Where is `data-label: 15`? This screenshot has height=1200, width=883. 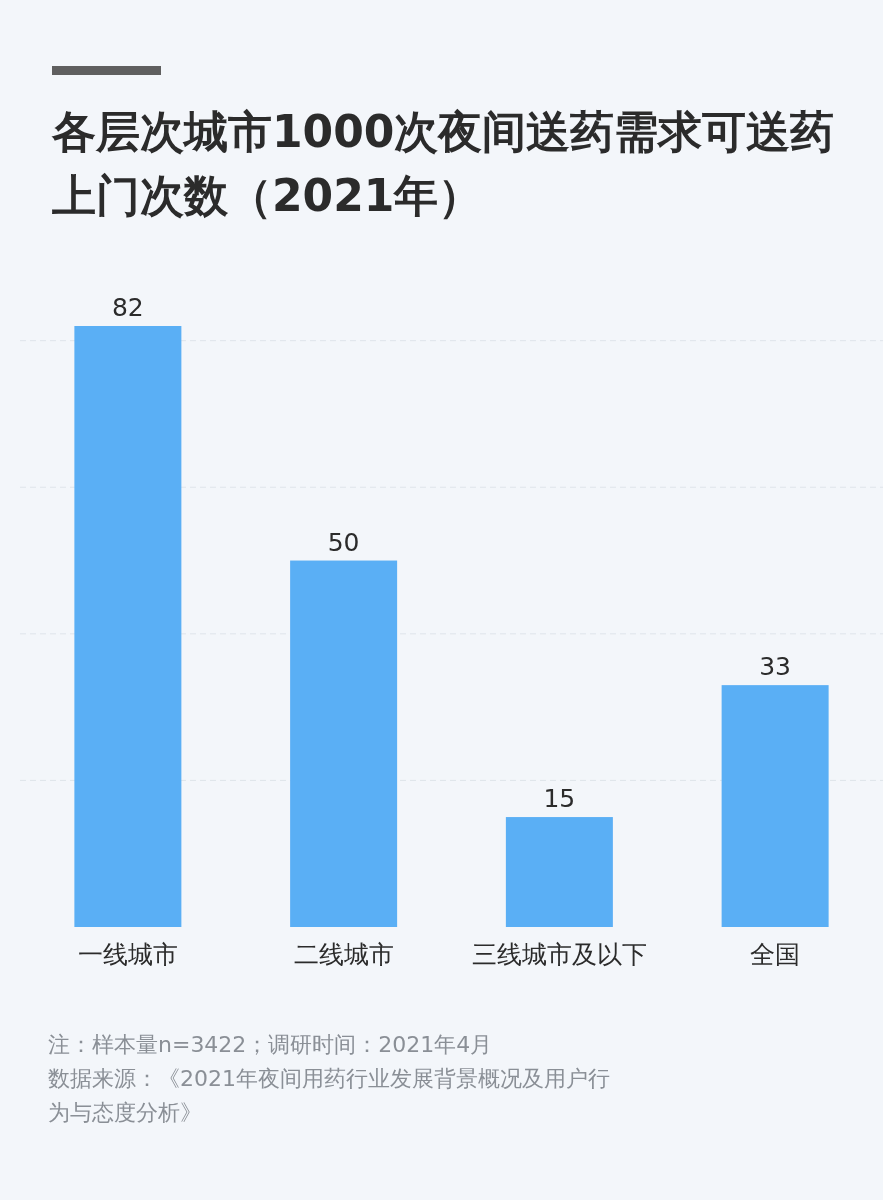
data-label: 15 is located at coordinates (559, 799).